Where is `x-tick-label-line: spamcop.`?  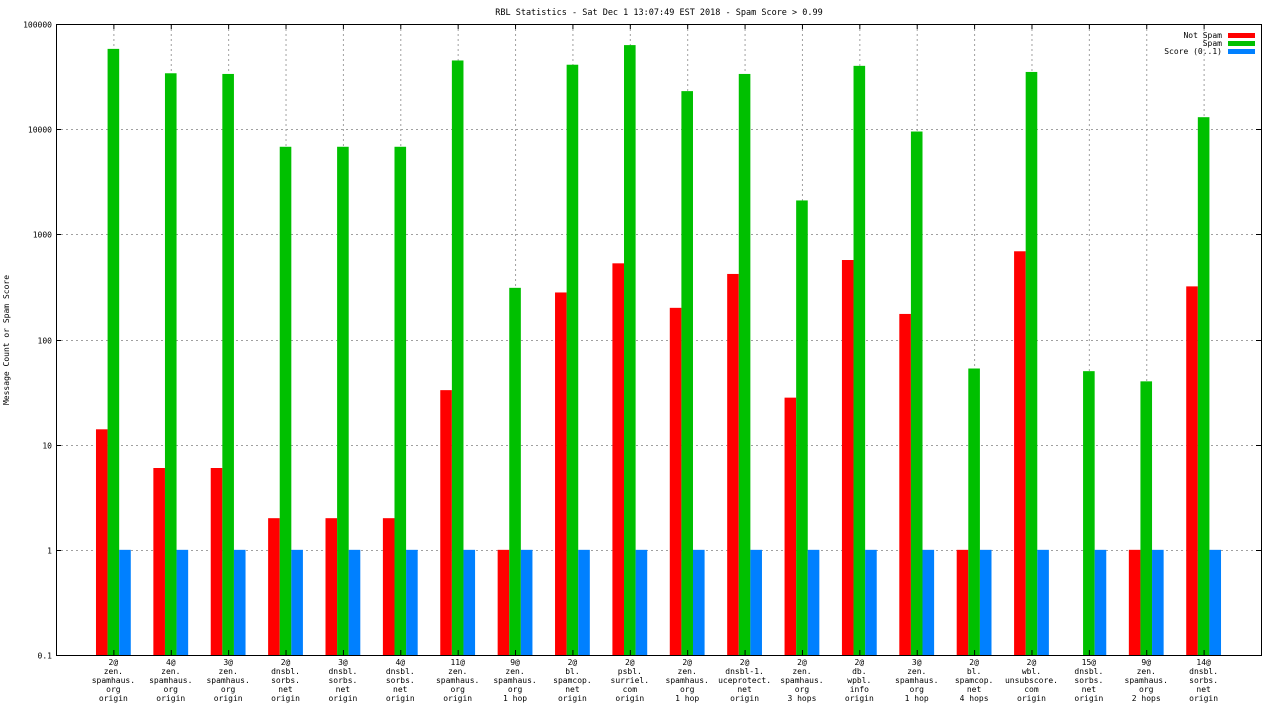
x-tick-label-line: spamcop. is located at coordinates (572, 680).